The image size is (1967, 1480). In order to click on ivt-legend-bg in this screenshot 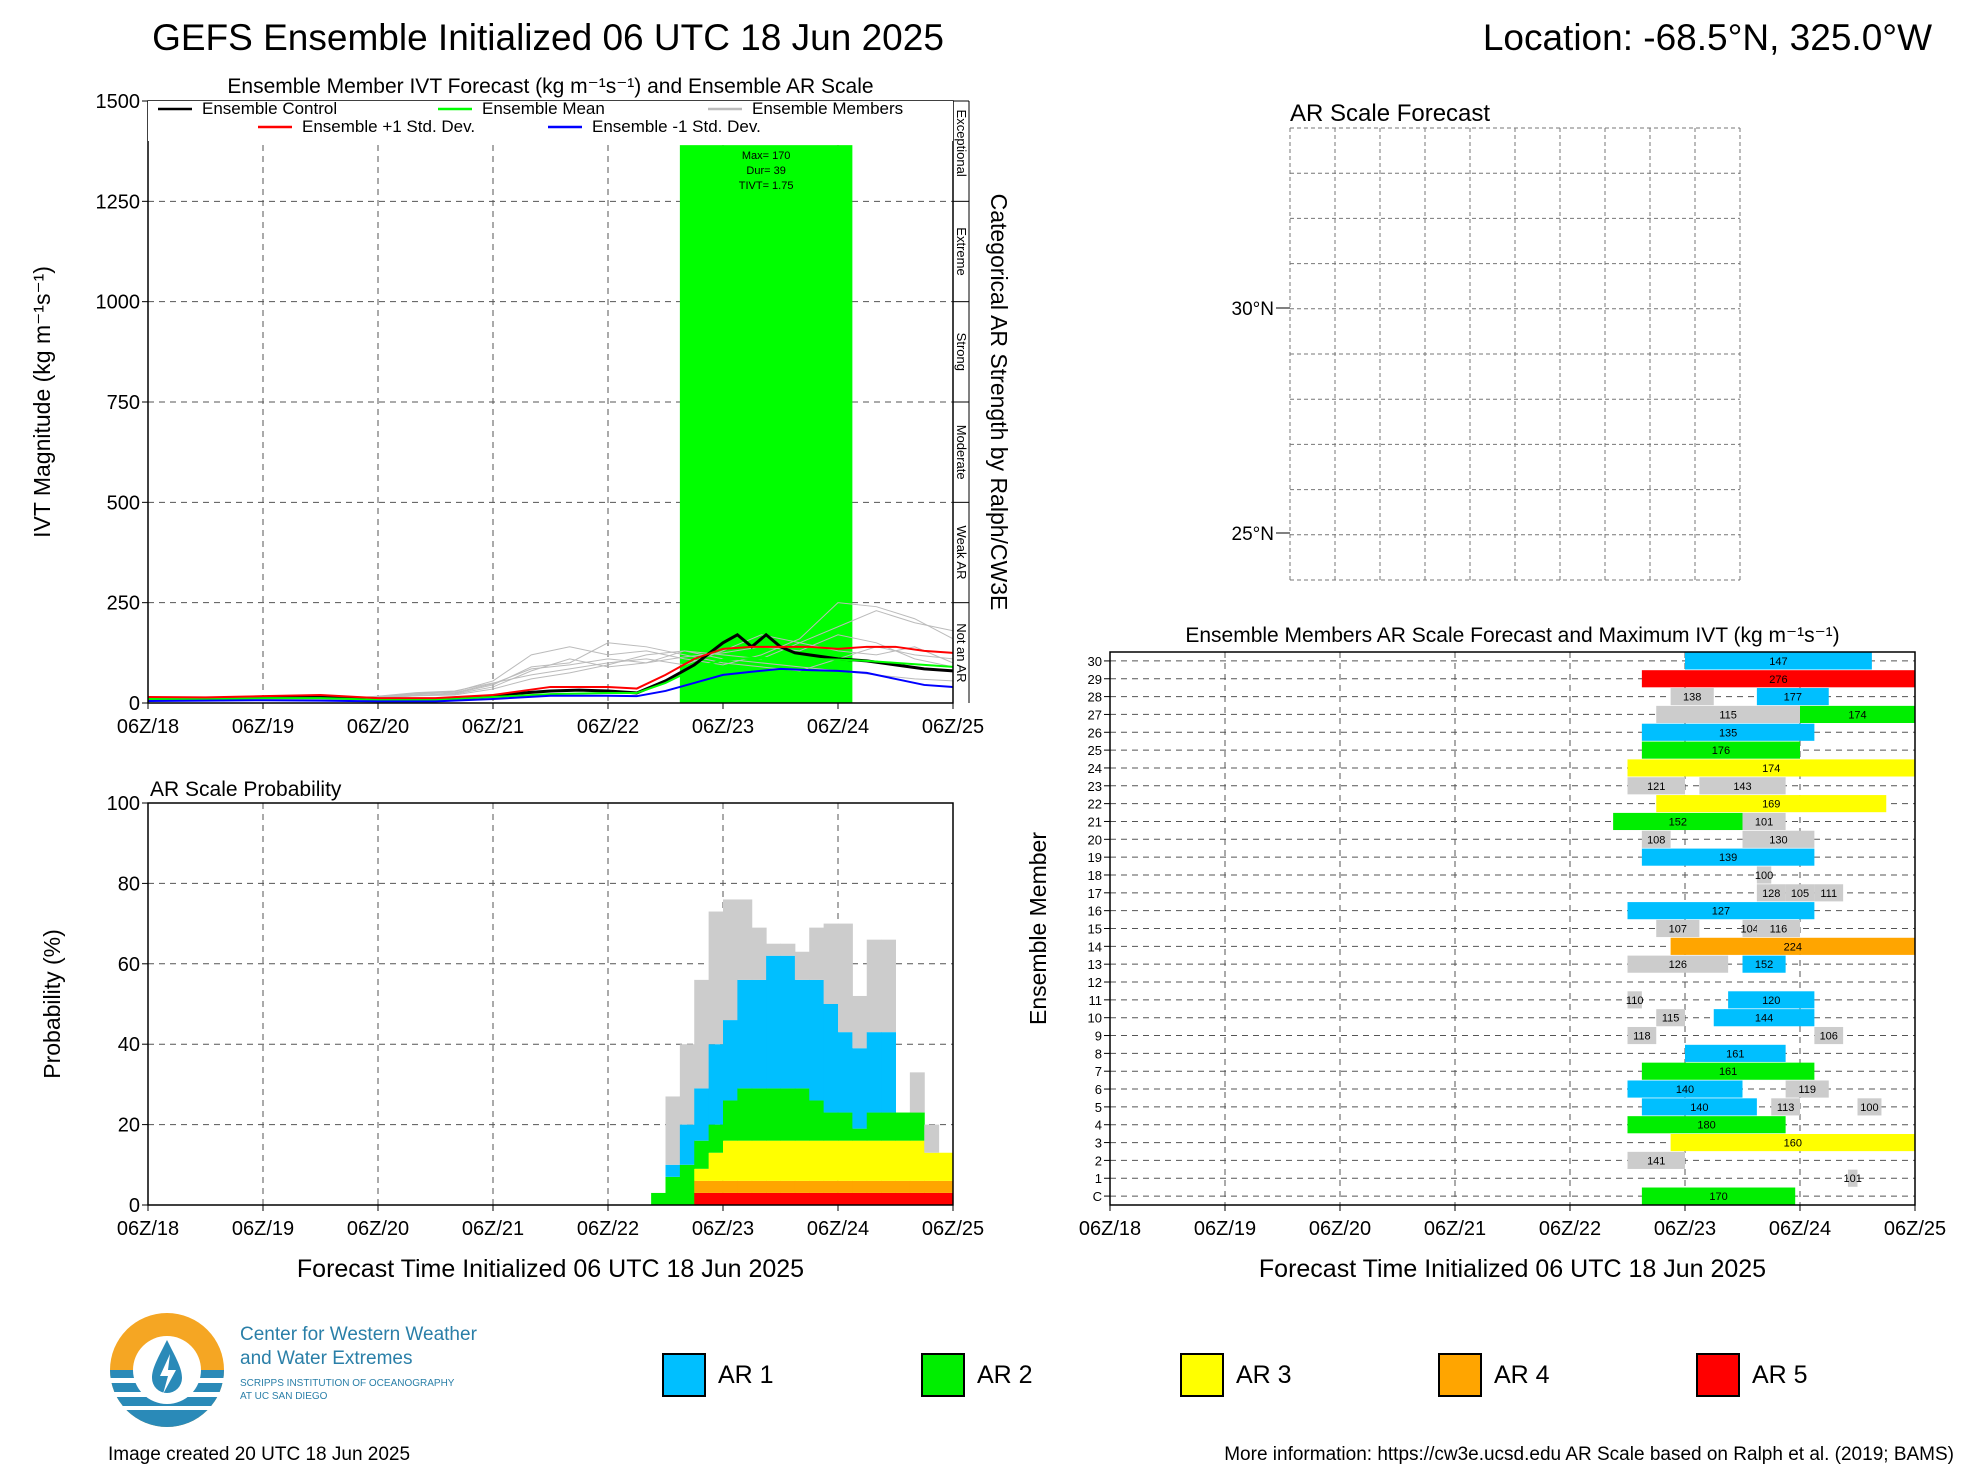, I will do `click(550, 121)`.